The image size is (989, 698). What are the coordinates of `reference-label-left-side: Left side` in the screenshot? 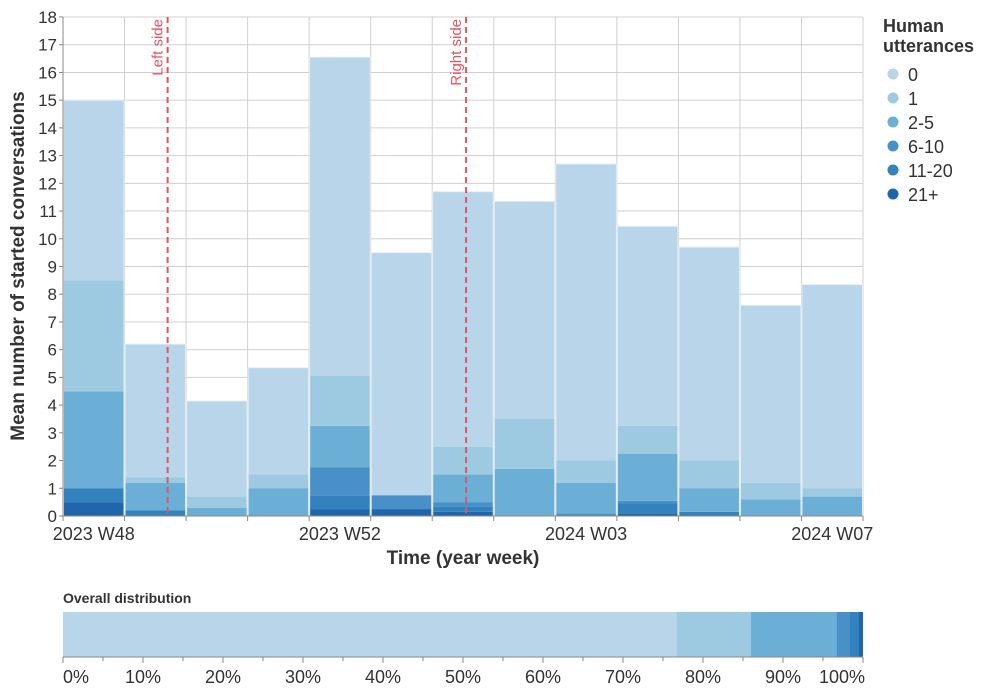 It's located at (158, 47).